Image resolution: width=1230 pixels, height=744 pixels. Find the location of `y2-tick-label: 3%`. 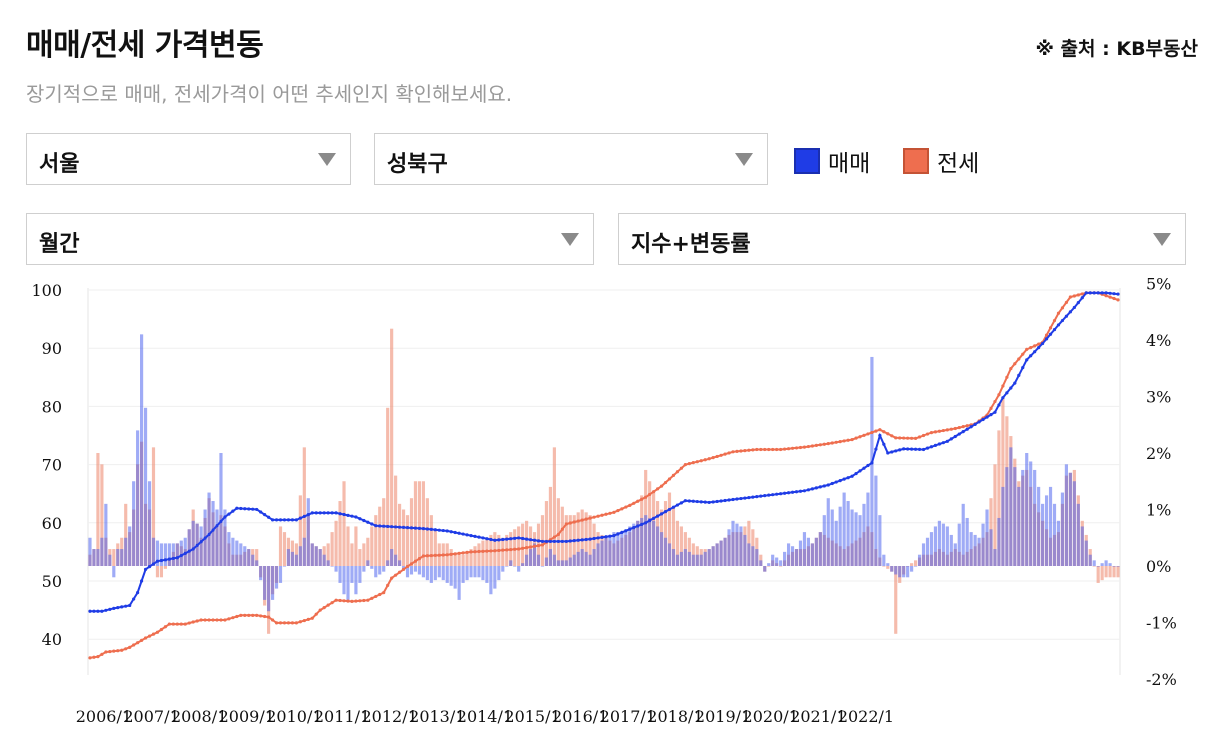

y2-tick-label: 3% is located at coordinates (1158, 397).